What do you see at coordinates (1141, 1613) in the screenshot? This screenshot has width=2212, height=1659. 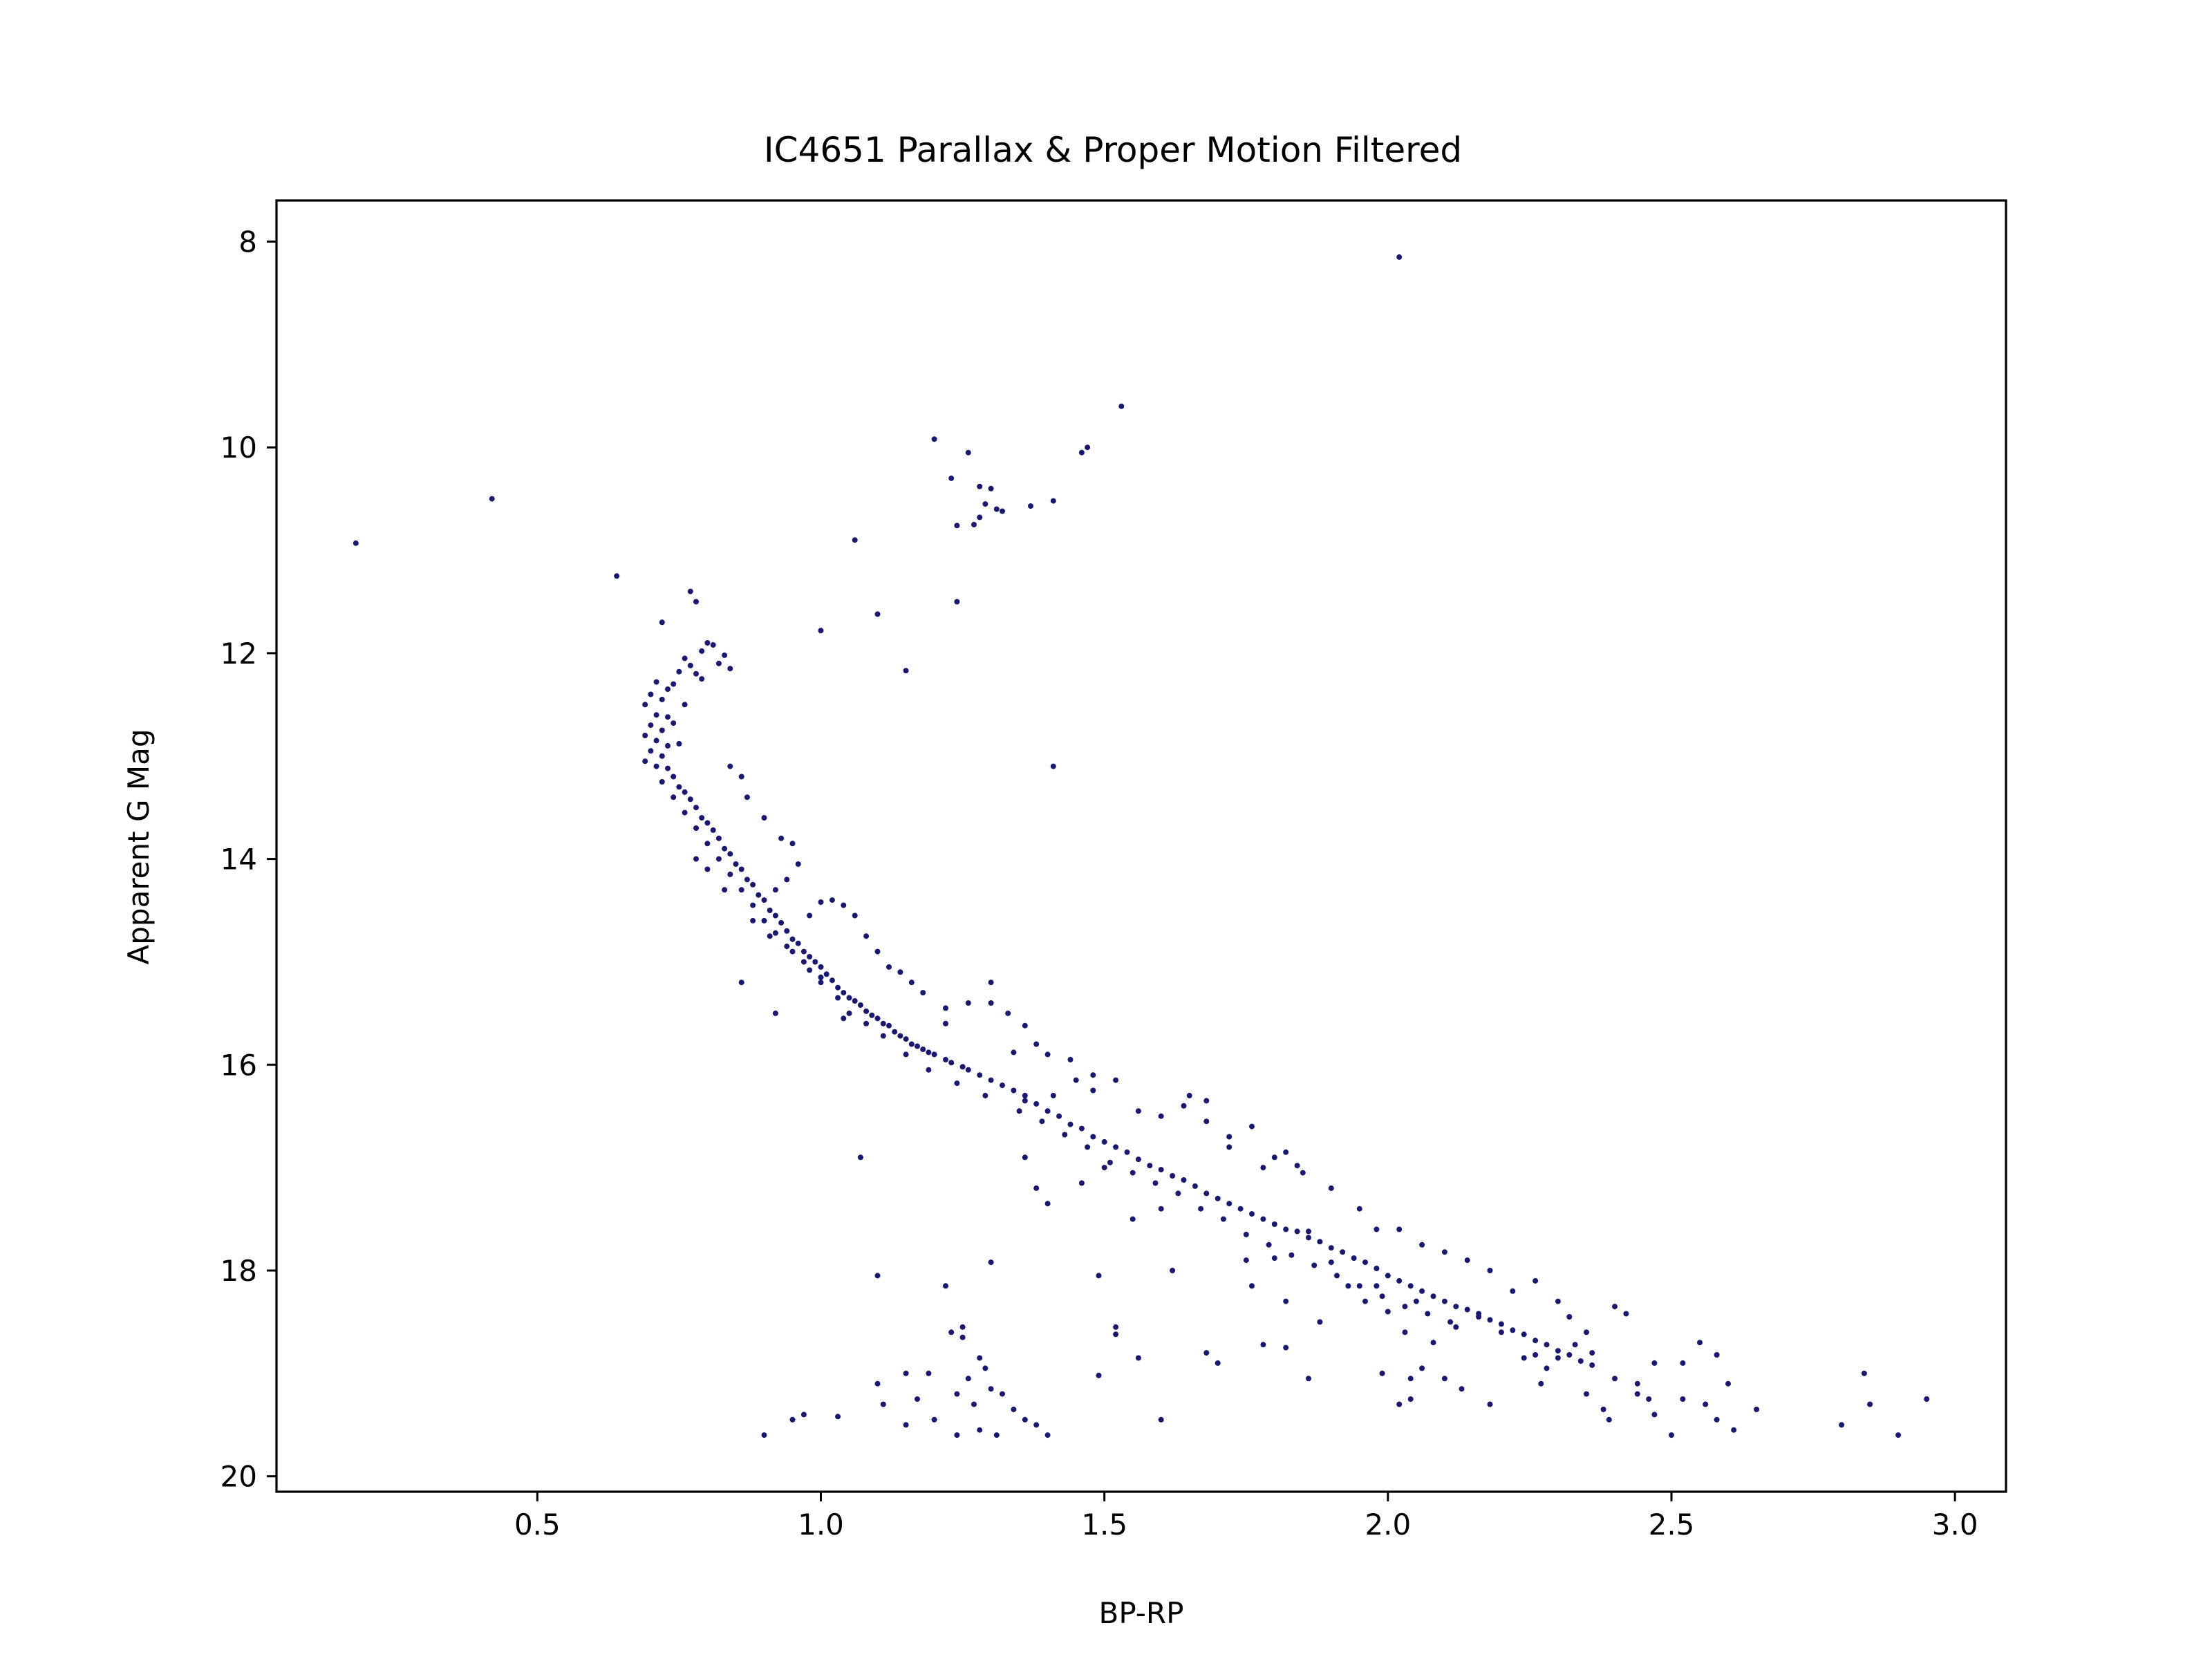 I see `x-axis-label: BP-RP` at bounding box center [1141, 1613].